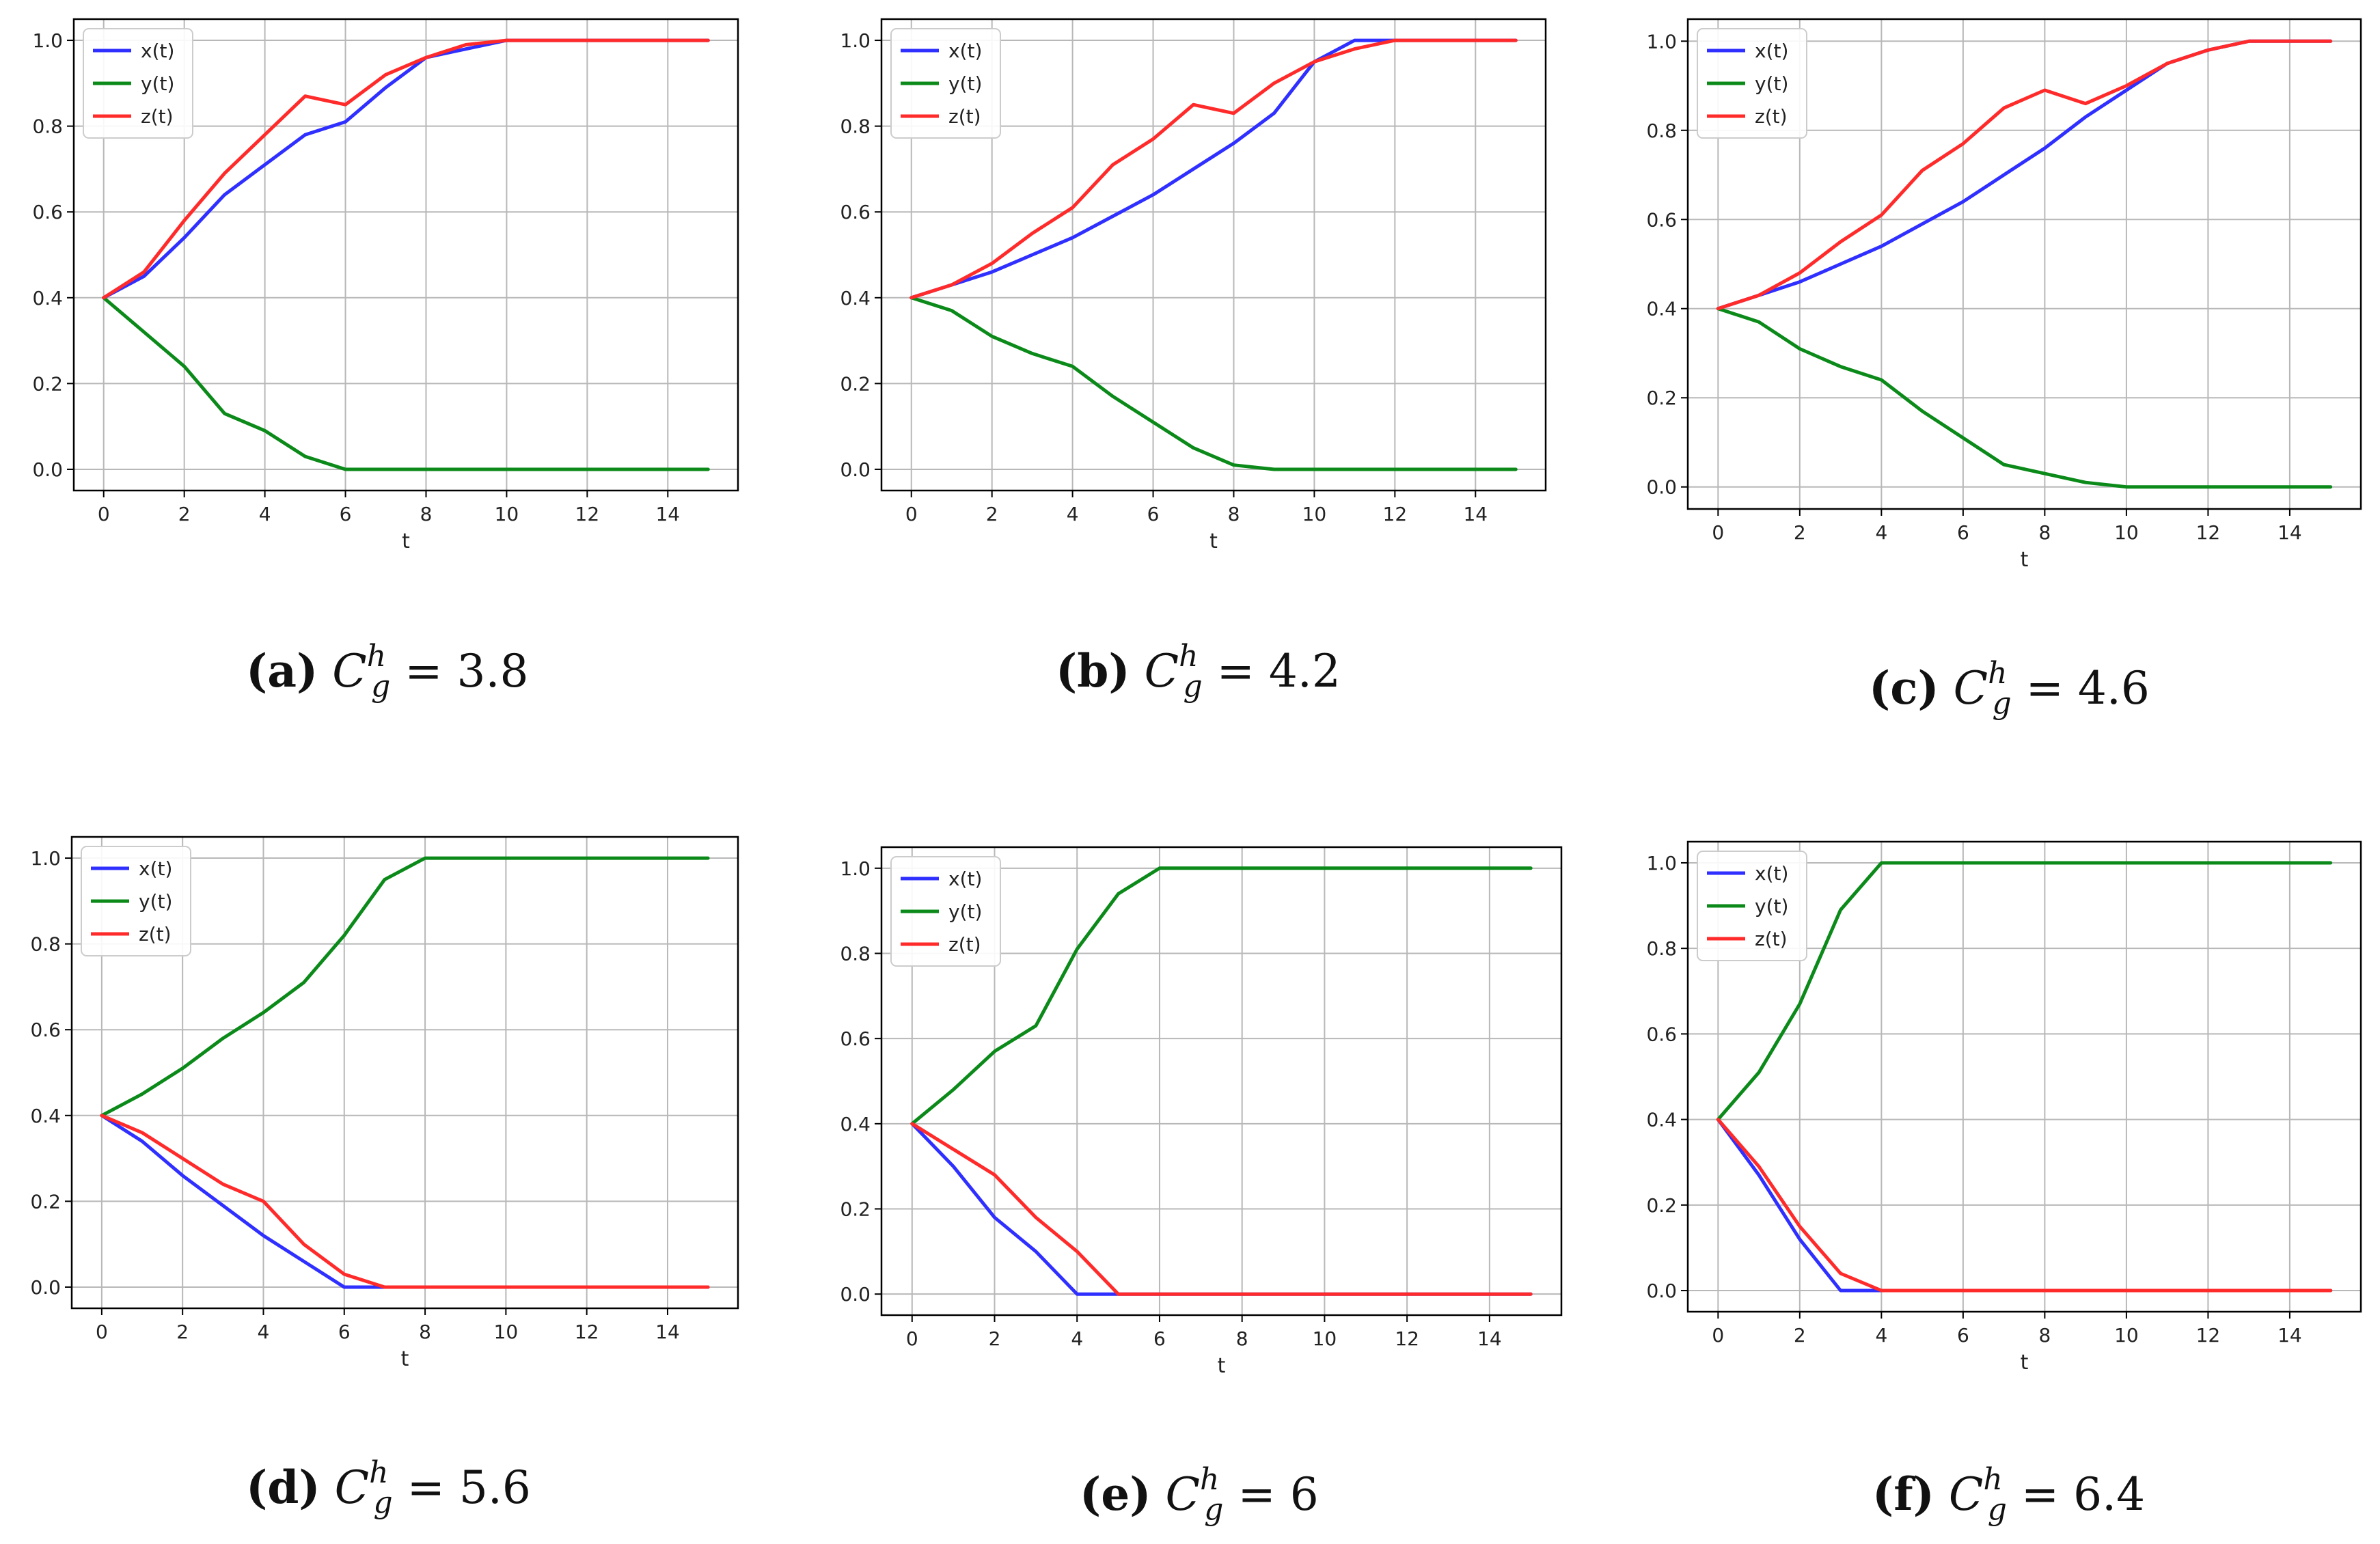 Image resolution: width=2380 pixels, height=1544 pixels. Describe the element at coordinates (2008, 1494) in the screenshot. I see `caption-f: (f) Chg = 6.4` at that location.